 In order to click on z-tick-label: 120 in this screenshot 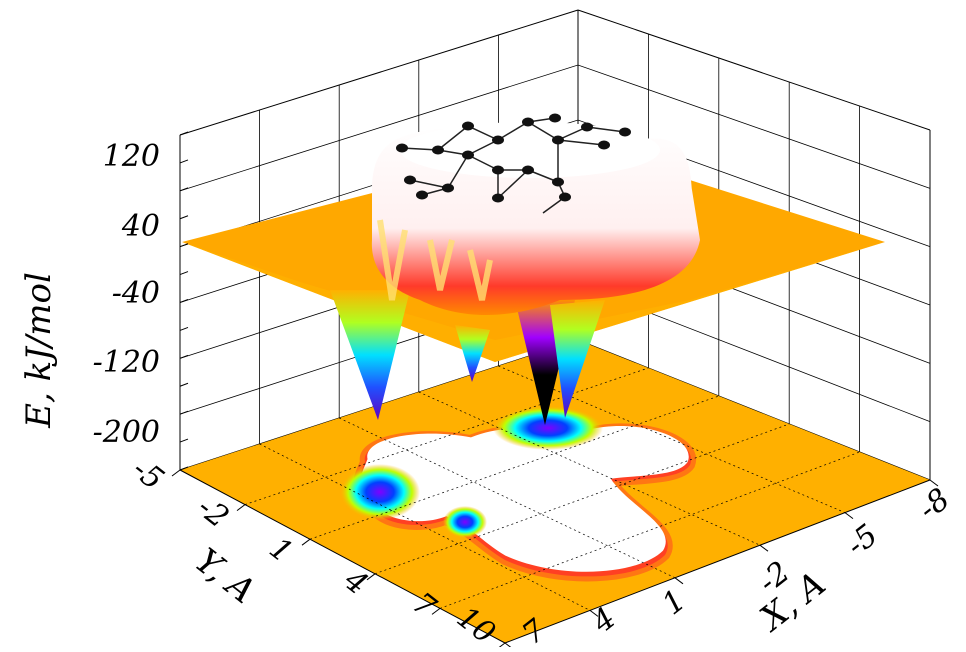, I will do `click(131, 156)`.